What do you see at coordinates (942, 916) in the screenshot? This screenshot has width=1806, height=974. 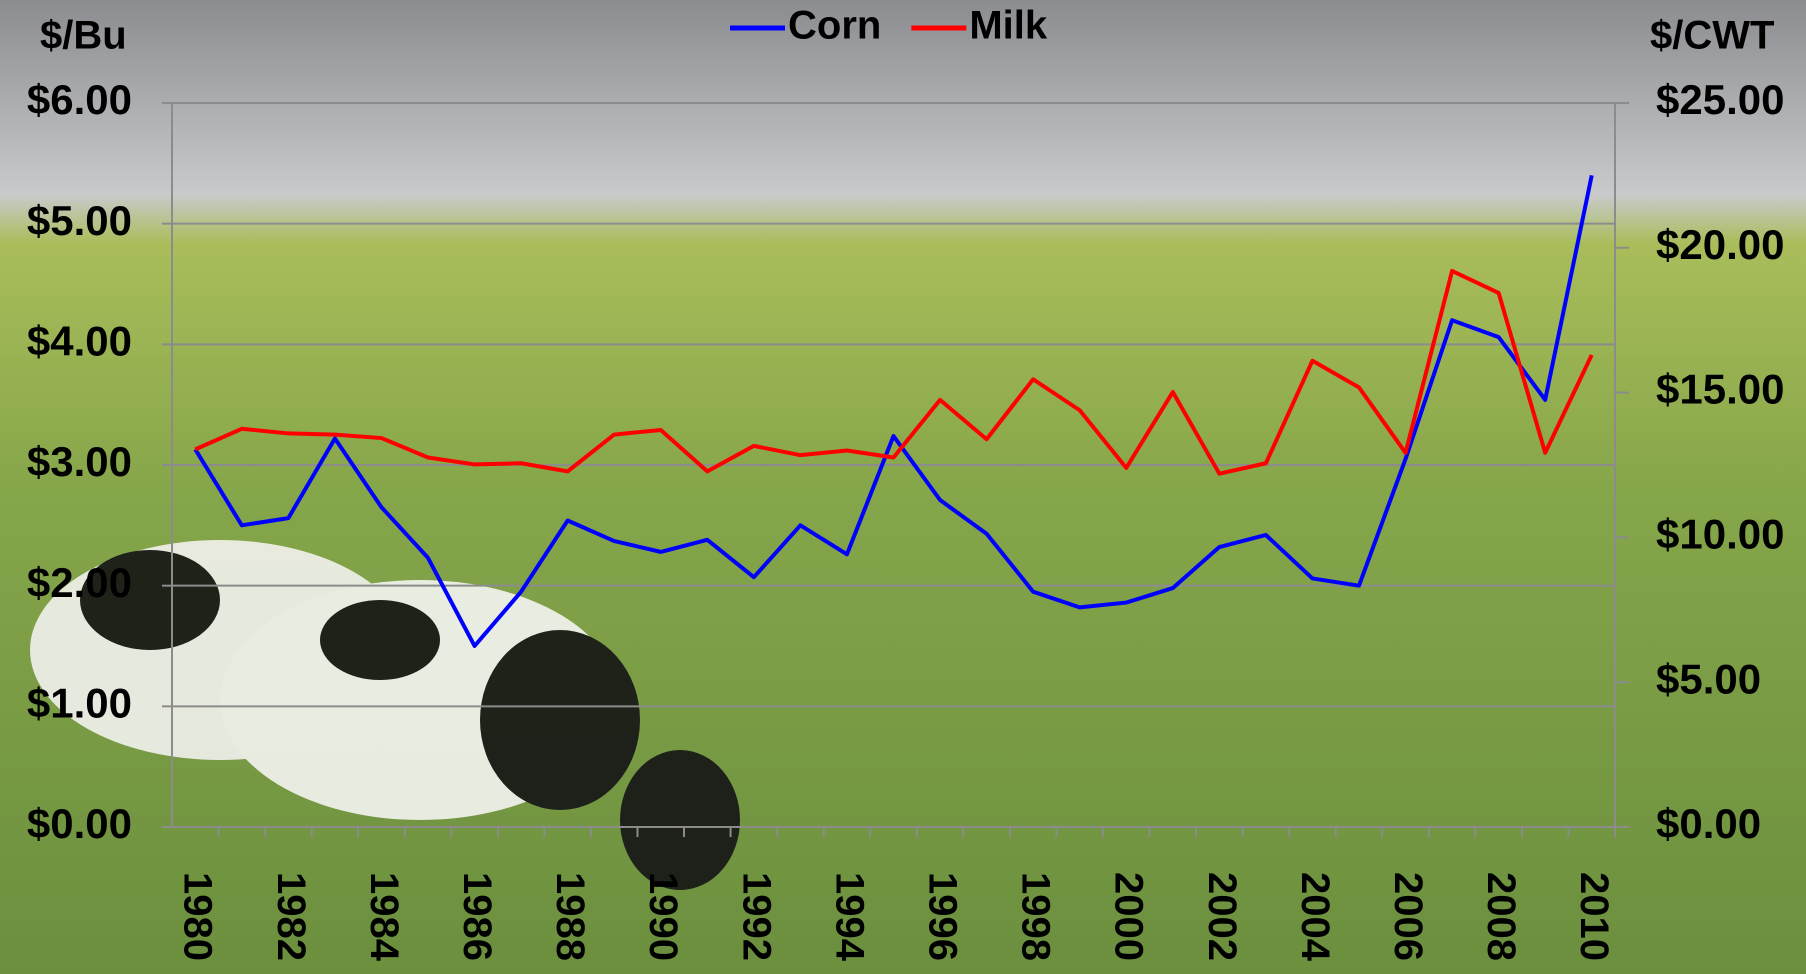 I see `x-tick-label: 1996` at bounding box center [942, 916].